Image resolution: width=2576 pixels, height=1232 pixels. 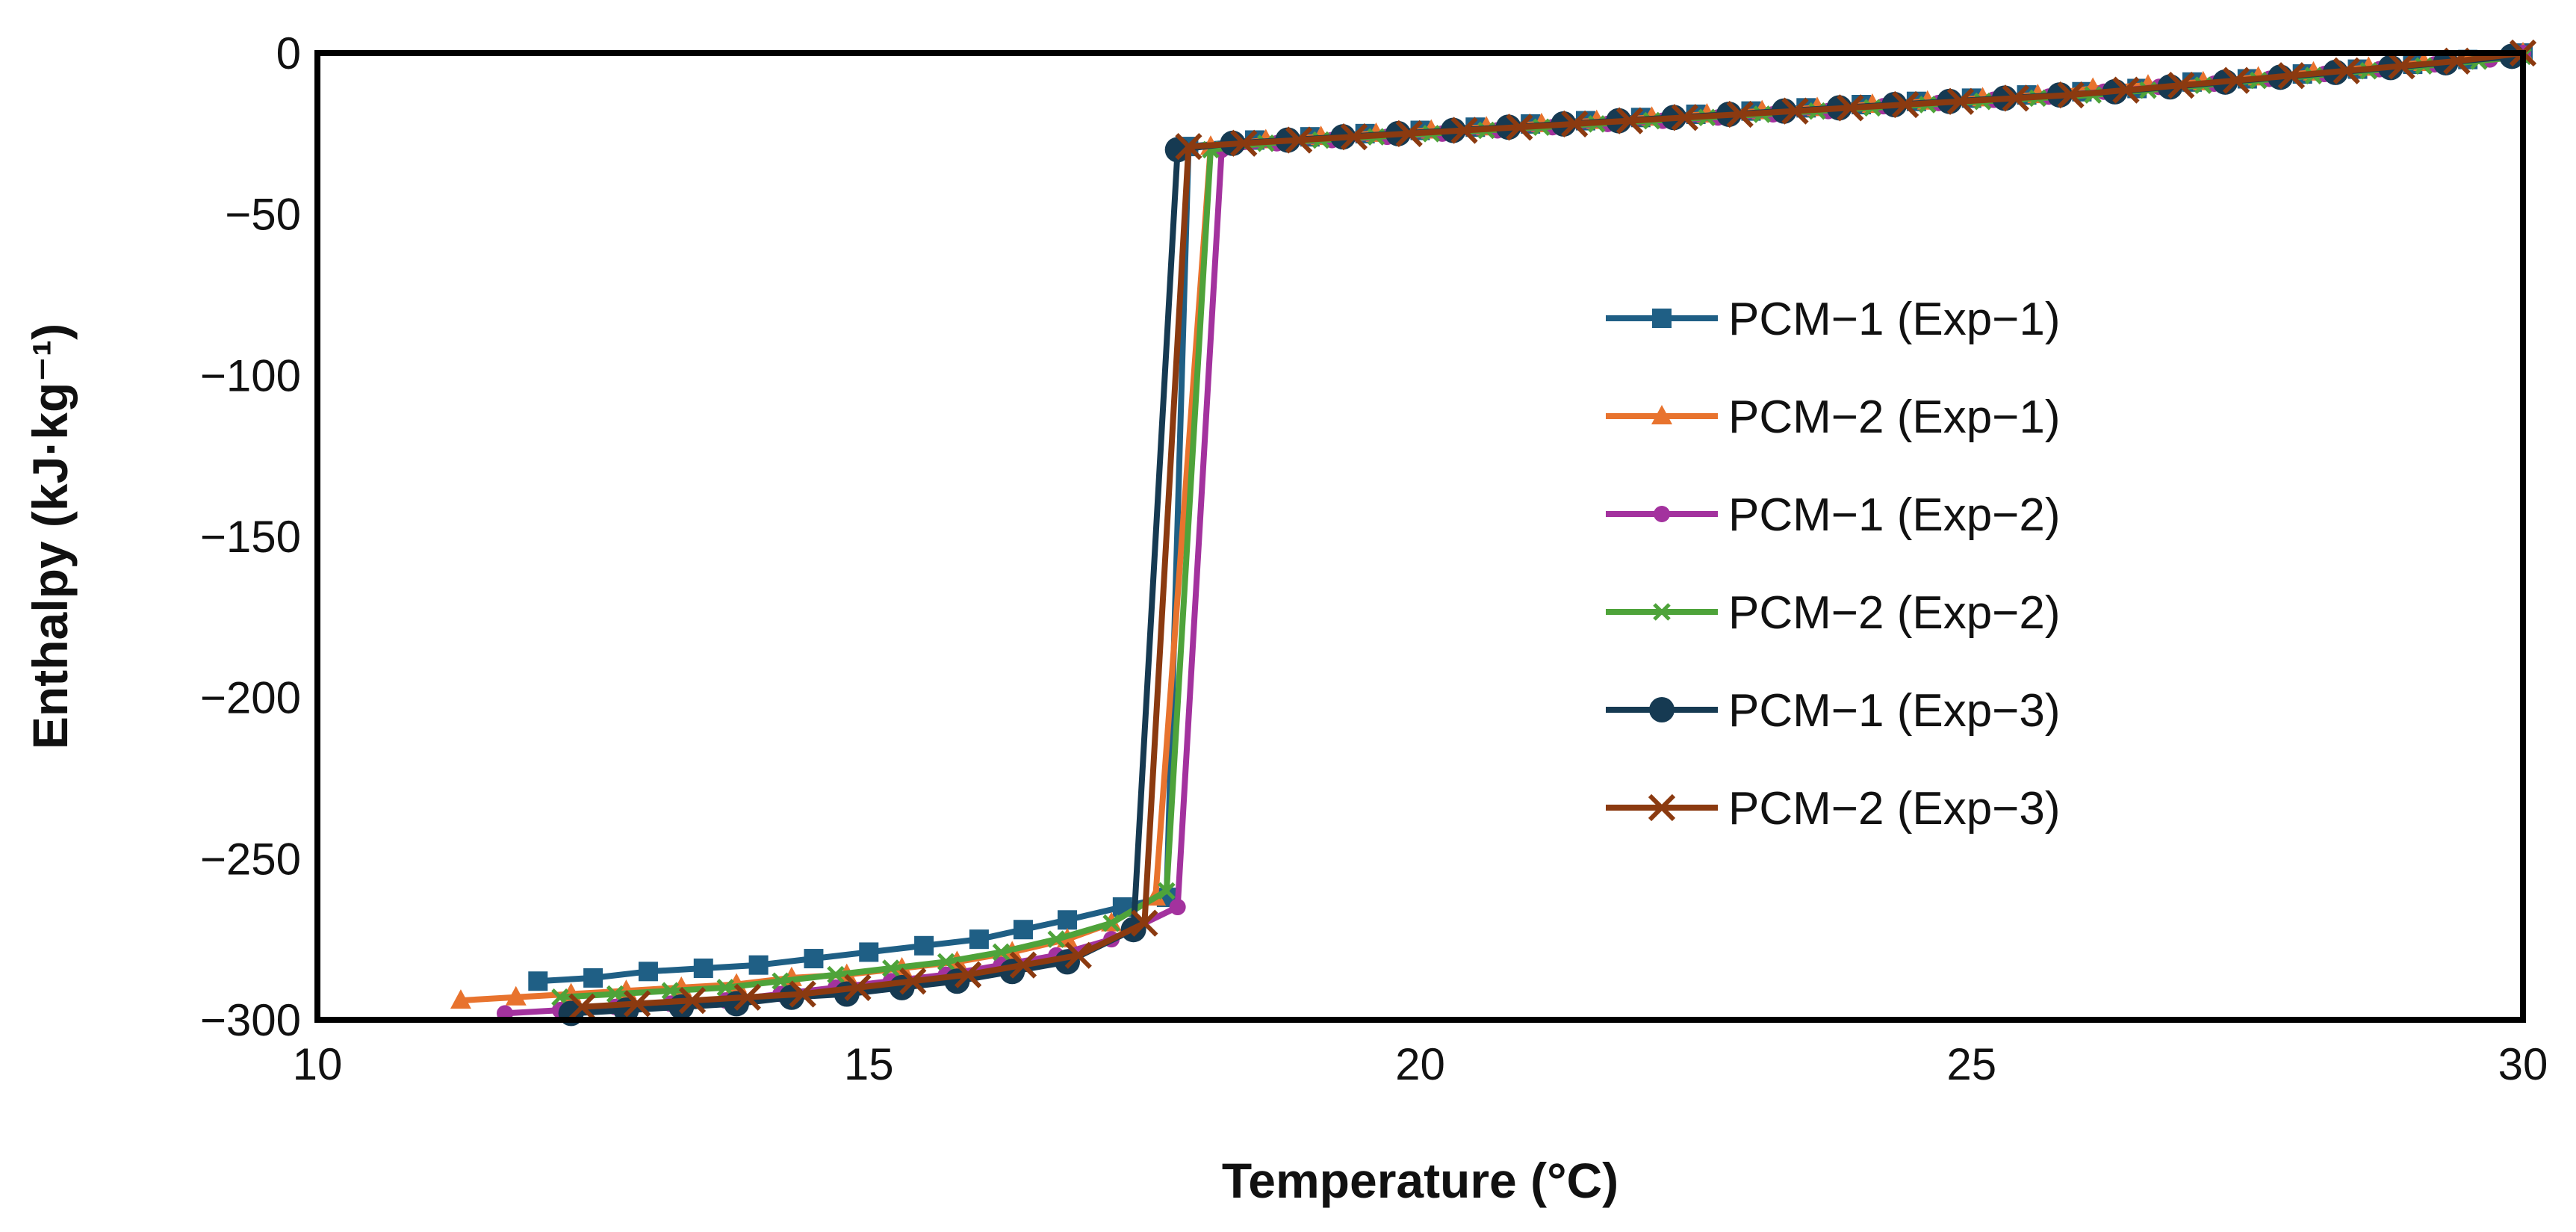 What do you see at coordinates (1895, 613) in the screenshot?
I see `legend-label: PCM−2 (Exp−2)` at bounding box center [1895, 613].